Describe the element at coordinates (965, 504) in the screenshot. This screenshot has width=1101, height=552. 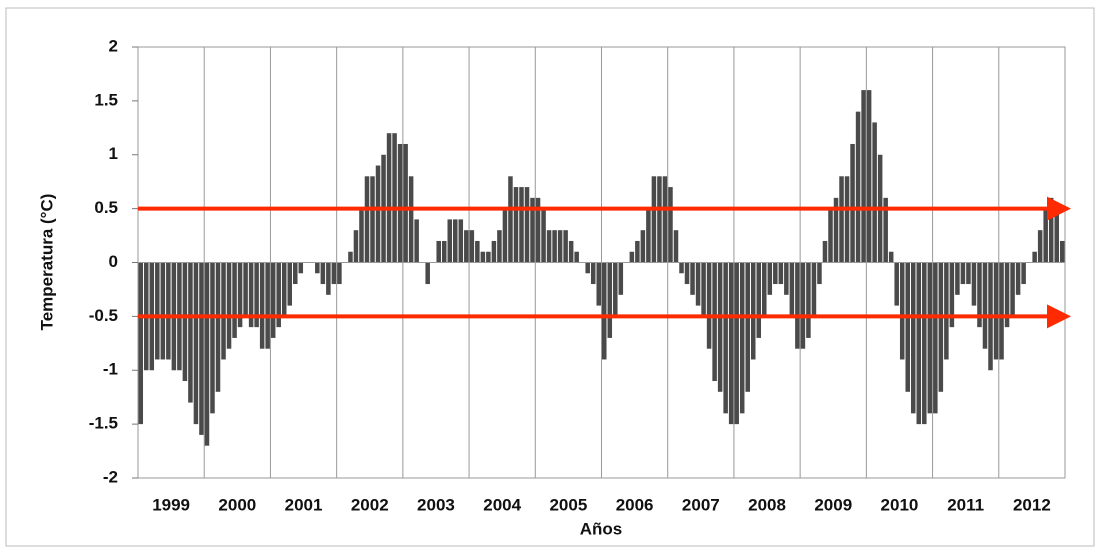
I see `x-tick-label: 2011` at that location.